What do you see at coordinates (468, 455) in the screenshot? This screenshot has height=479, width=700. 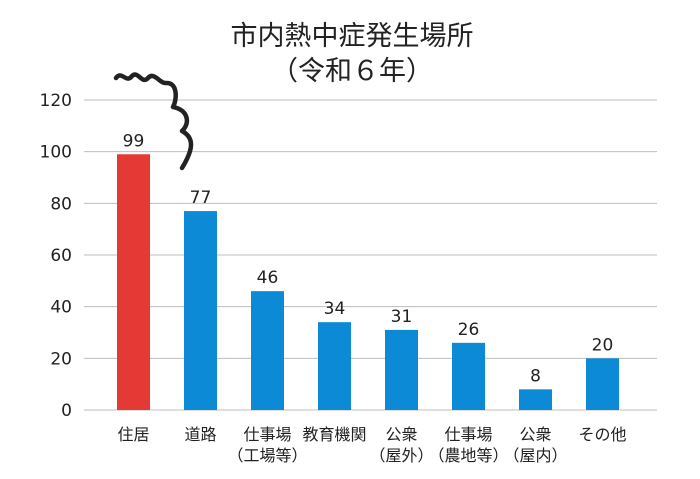 I see `category-label: （農地等）` at bounding box center [468, 455].